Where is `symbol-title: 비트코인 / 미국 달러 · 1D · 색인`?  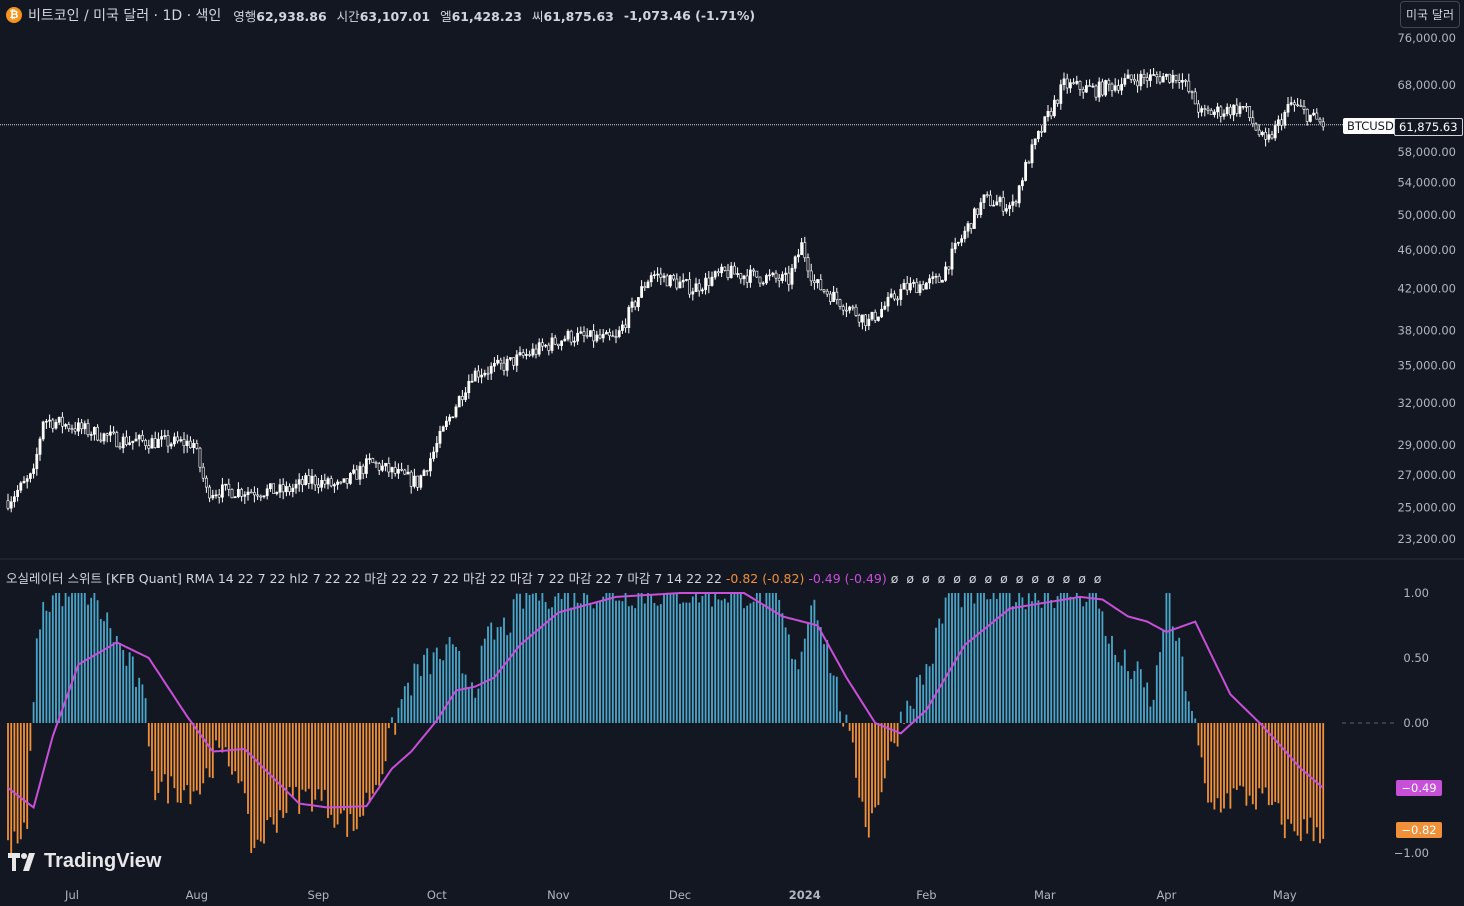 symbol-title: 비트코인 / 미국 달러 · 1D · 색인 is located at coordinates (125, 16).